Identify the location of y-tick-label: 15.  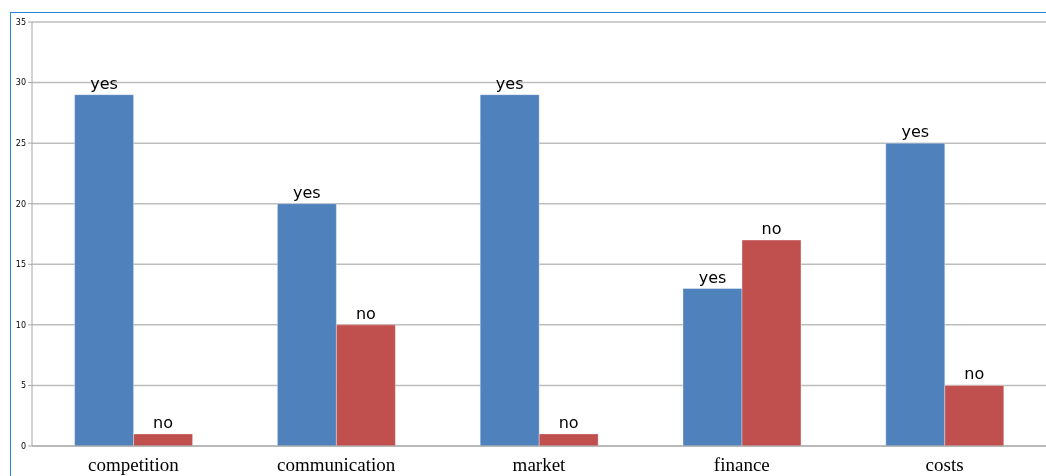
(20, 265).